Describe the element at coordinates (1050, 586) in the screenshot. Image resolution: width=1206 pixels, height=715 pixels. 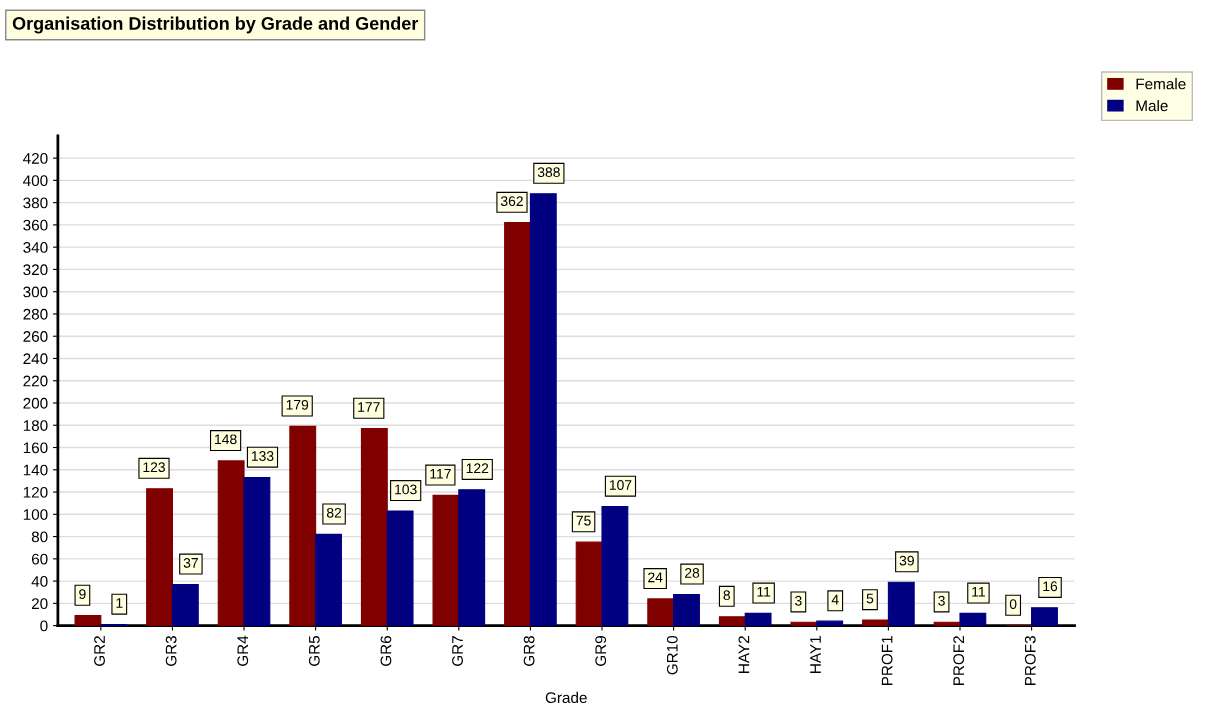
I see `data-label: 16` at that location.